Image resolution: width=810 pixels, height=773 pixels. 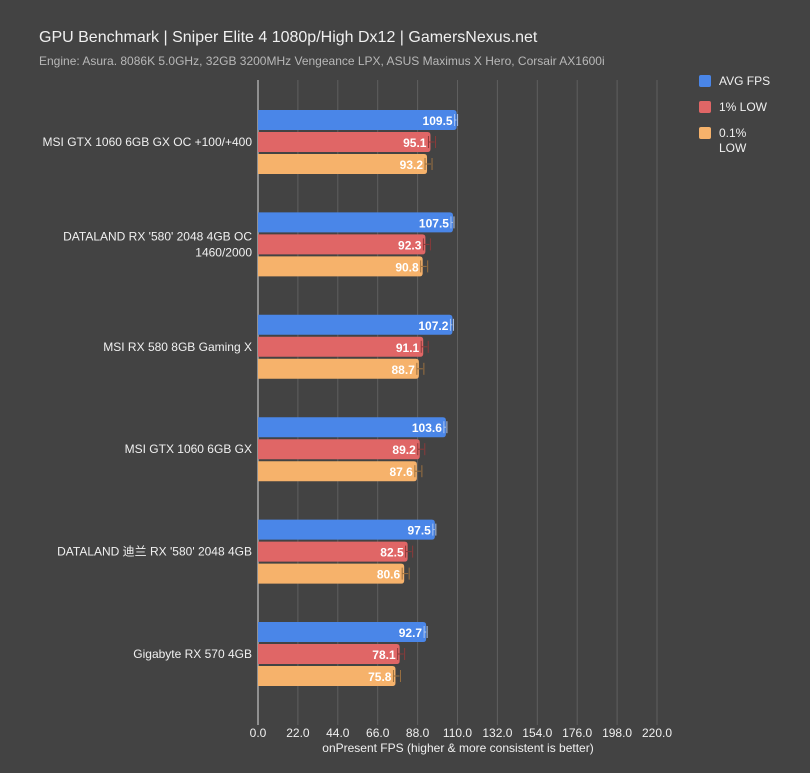 What do you see at coordinates (407, 267) in the screenshot?
I see `data-label: 90.8` at bounding box center [407, 267].